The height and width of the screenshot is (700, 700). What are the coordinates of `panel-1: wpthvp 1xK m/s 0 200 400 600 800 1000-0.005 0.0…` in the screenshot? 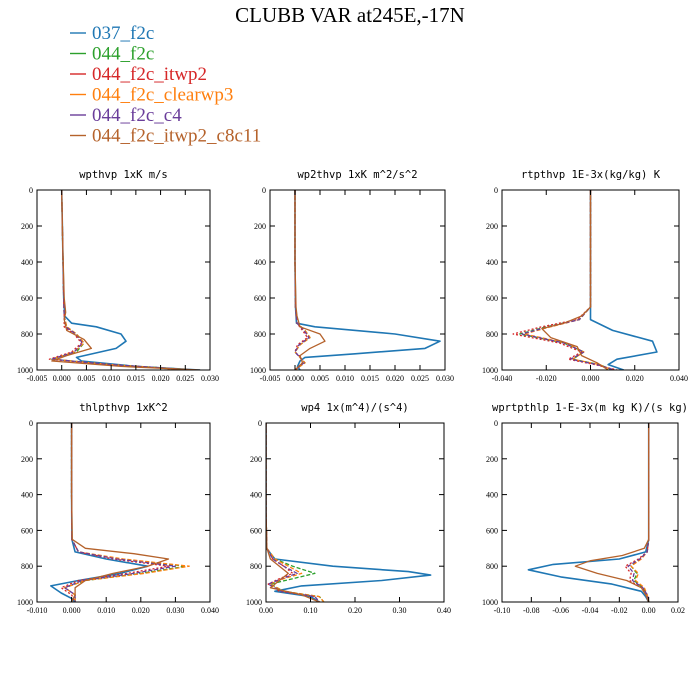 It's located at (118, 276).